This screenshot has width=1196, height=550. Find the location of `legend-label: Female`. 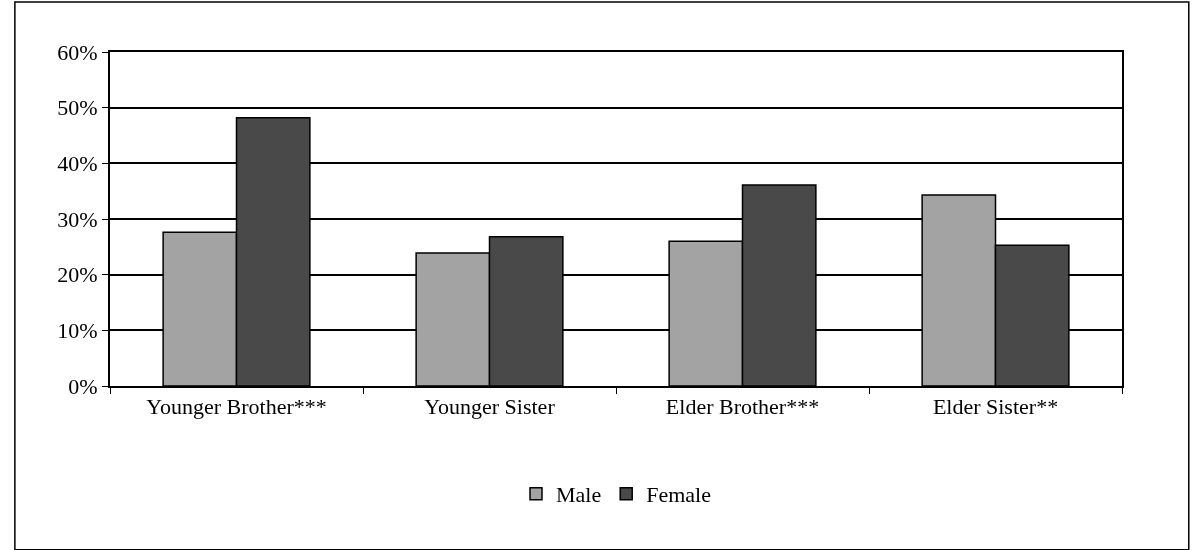

legend-label: Female is located at coordinates (678, 495).